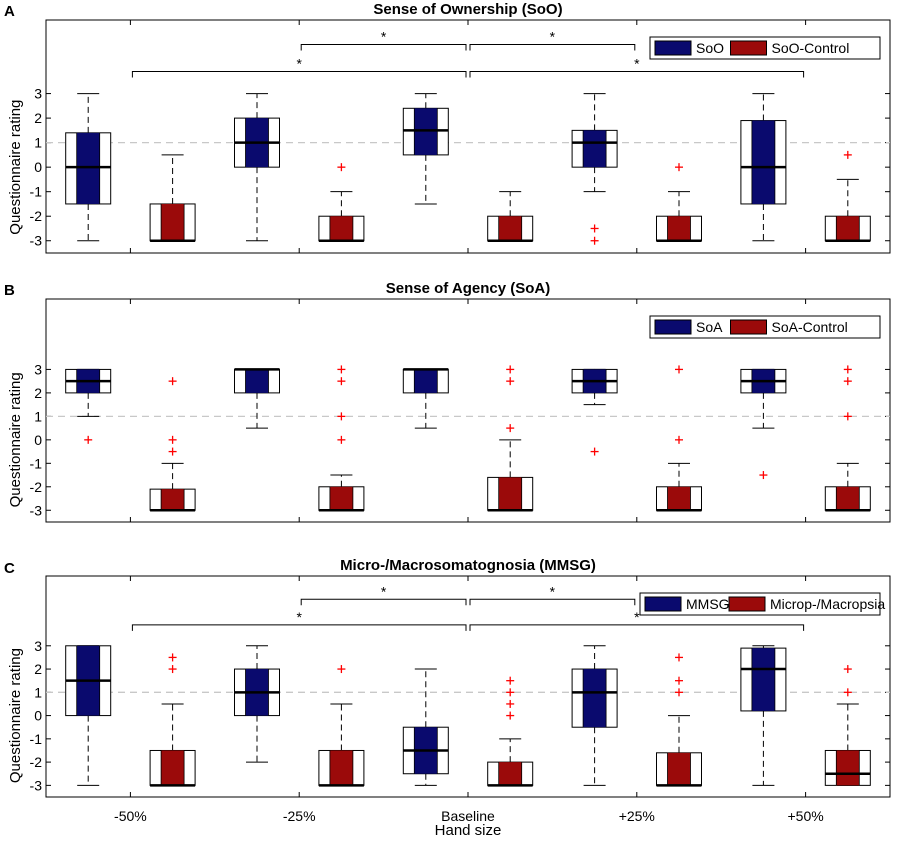  What do you see at coordinates (130, 816) in the screenshot?
I see `x-tick-label: -50%` at bounding box center [130, 816].